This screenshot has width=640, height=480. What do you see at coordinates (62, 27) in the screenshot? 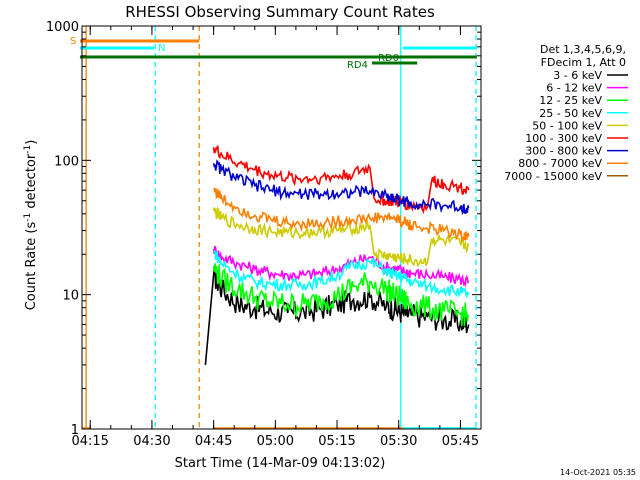
I see `y-tick-label: 1000` at bounding box center [62, 27].